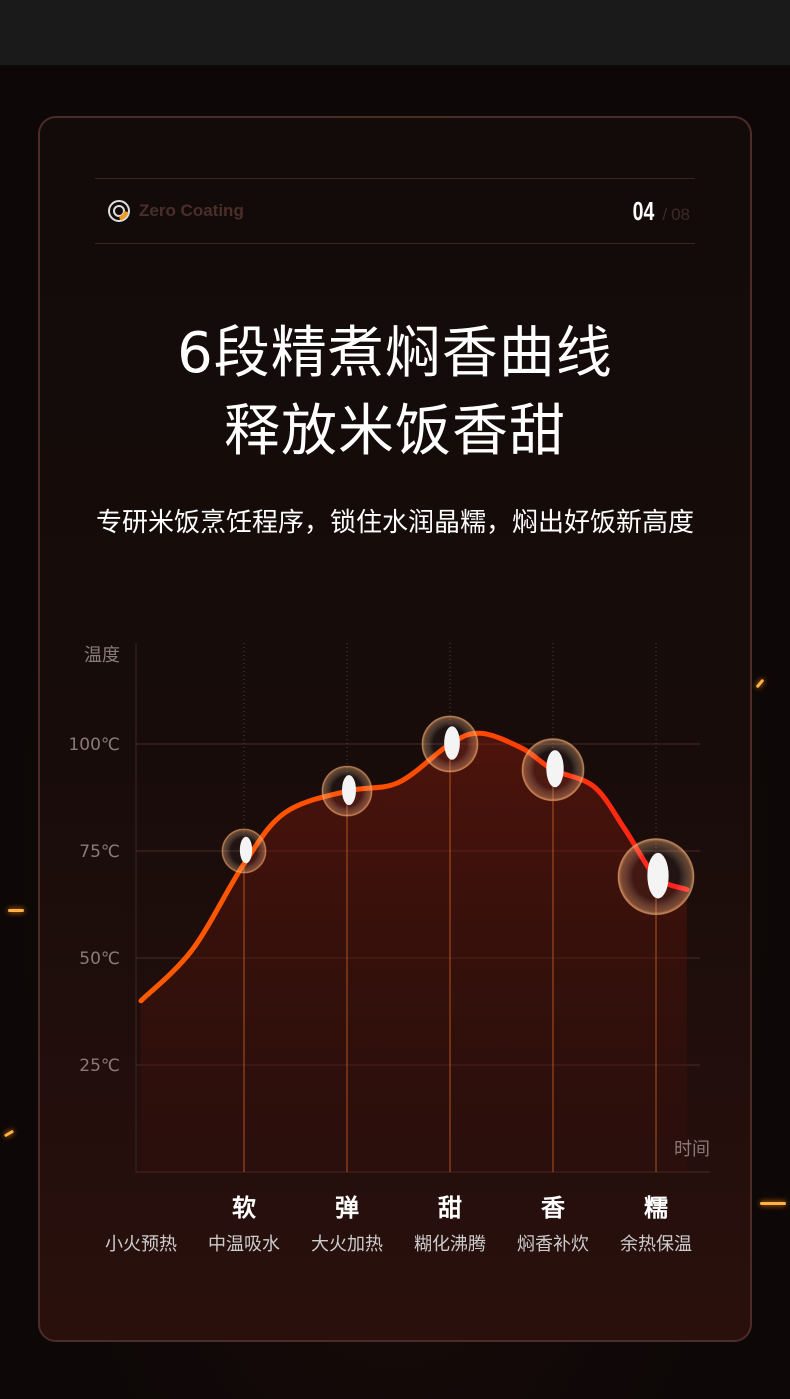 This screenshot has width=790, height=1399. Describe the element at coordinates (119, 211) in the screenshot. I see `zero-coating-logo-icon` at that location.